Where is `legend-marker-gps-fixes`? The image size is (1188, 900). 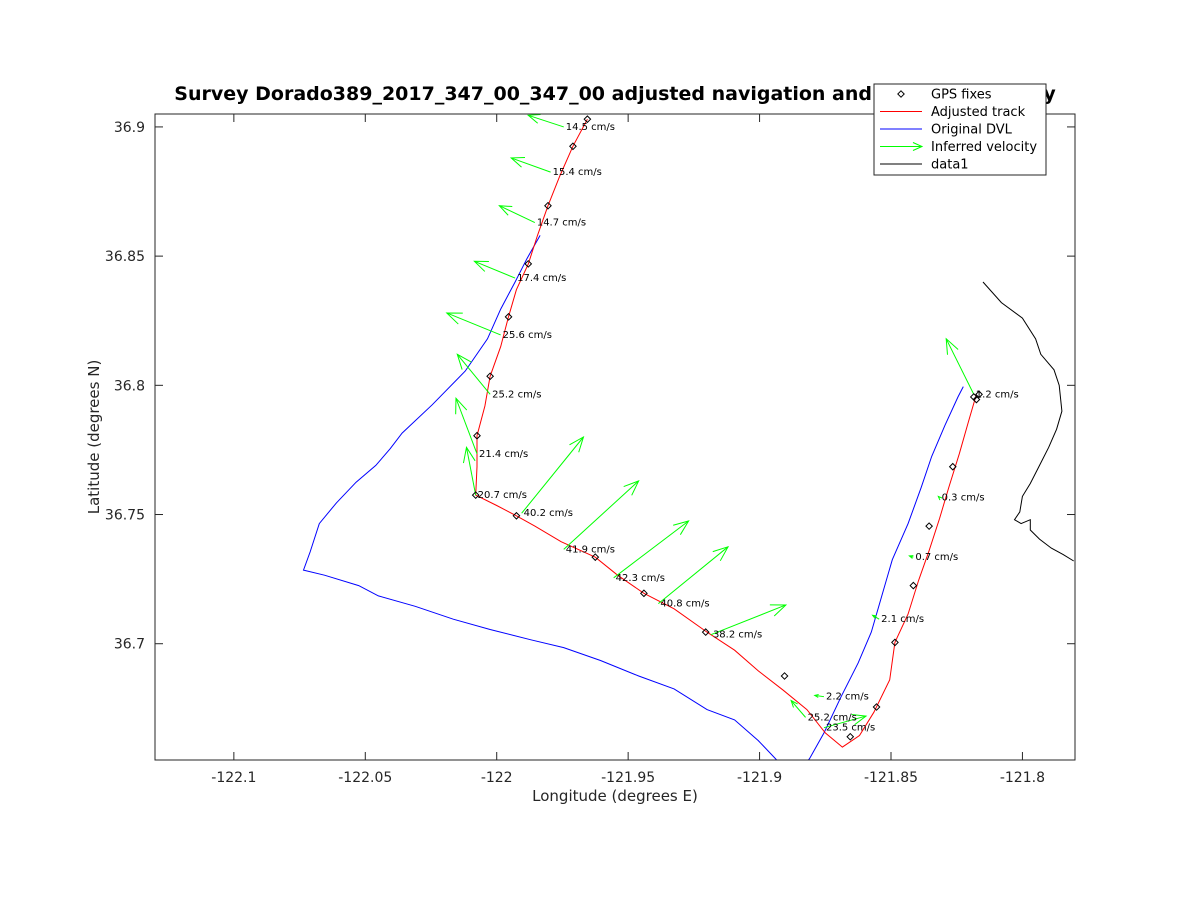
legend-marker-gps-fixes is located at coordinates (901, 94).